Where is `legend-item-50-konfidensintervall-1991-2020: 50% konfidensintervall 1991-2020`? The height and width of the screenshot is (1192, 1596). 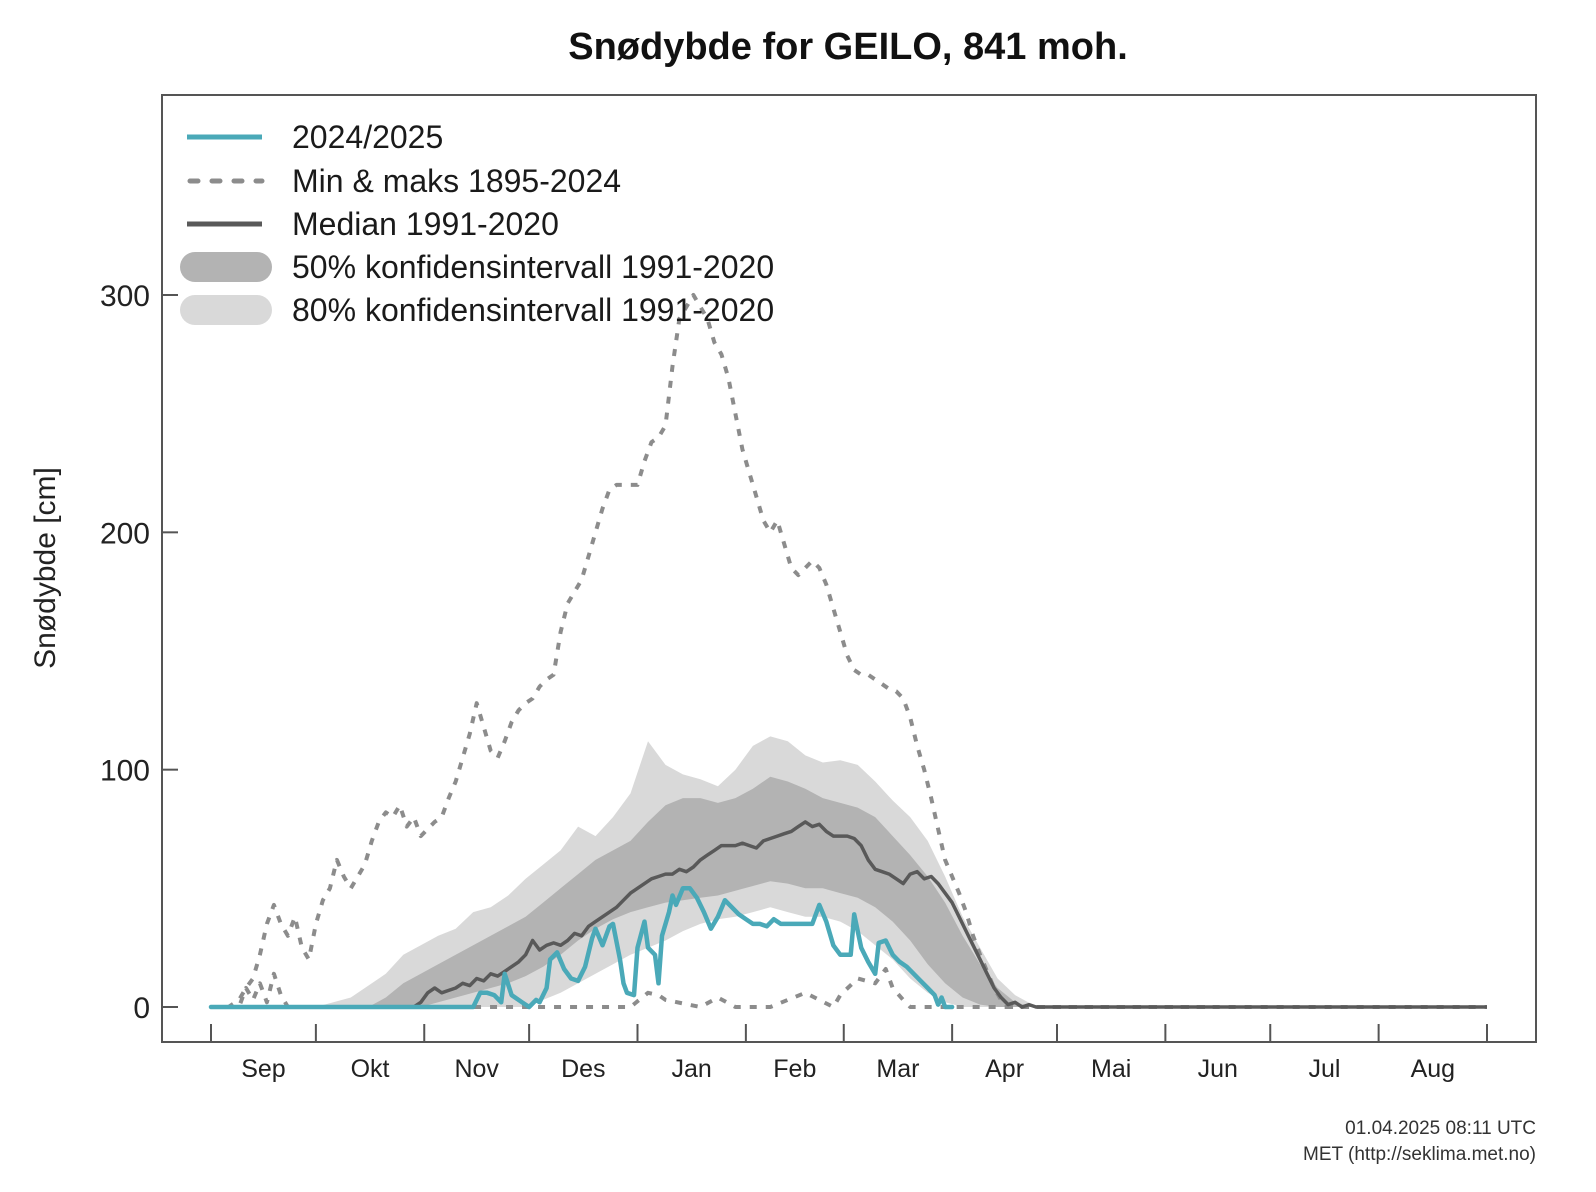 legend-item-50-konfidensintervall-1991-2020: 50% konfidensintervall 1991-2020 is located at coordinates (477, 267).